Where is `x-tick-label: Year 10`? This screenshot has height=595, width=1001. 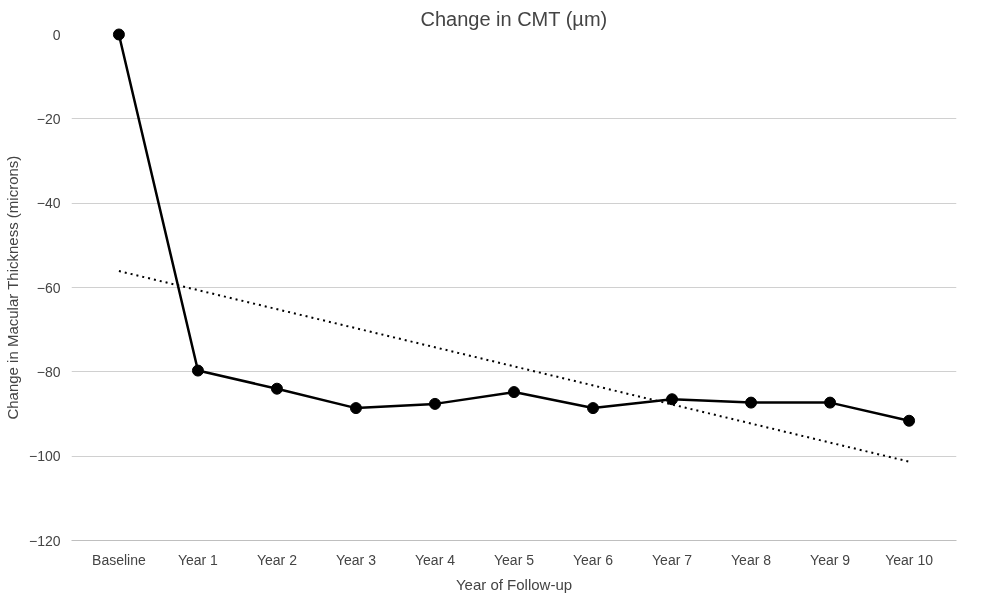
x-tick-label: Year 10 is located at coordinates (909, 559).